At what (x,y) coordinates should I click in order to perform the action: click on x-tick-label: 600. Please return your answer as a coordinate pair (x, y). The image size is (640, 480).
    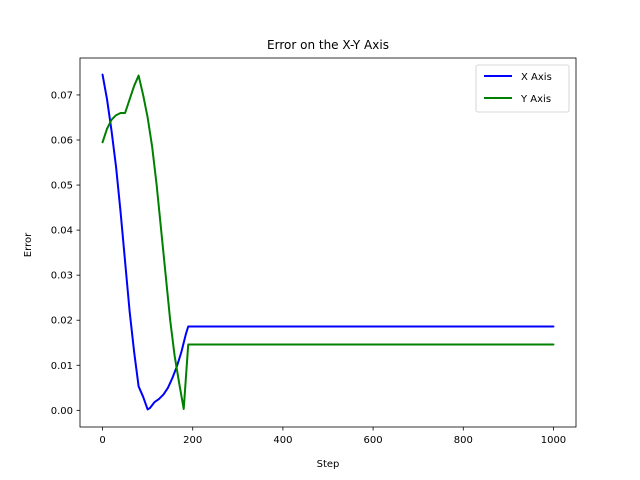
    Looking at the image, I should click on (373, 440).